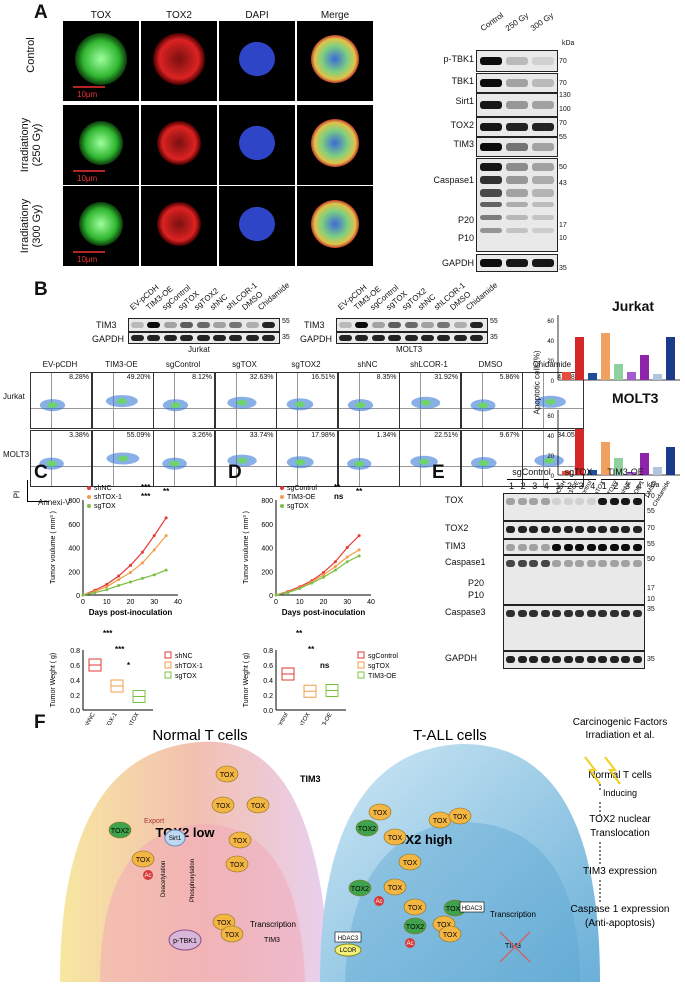  What do you see at coordinates (415, 927) in the screenshot?
I see `tox2-protein-text: TOX2` at bounding box center [415, 927].